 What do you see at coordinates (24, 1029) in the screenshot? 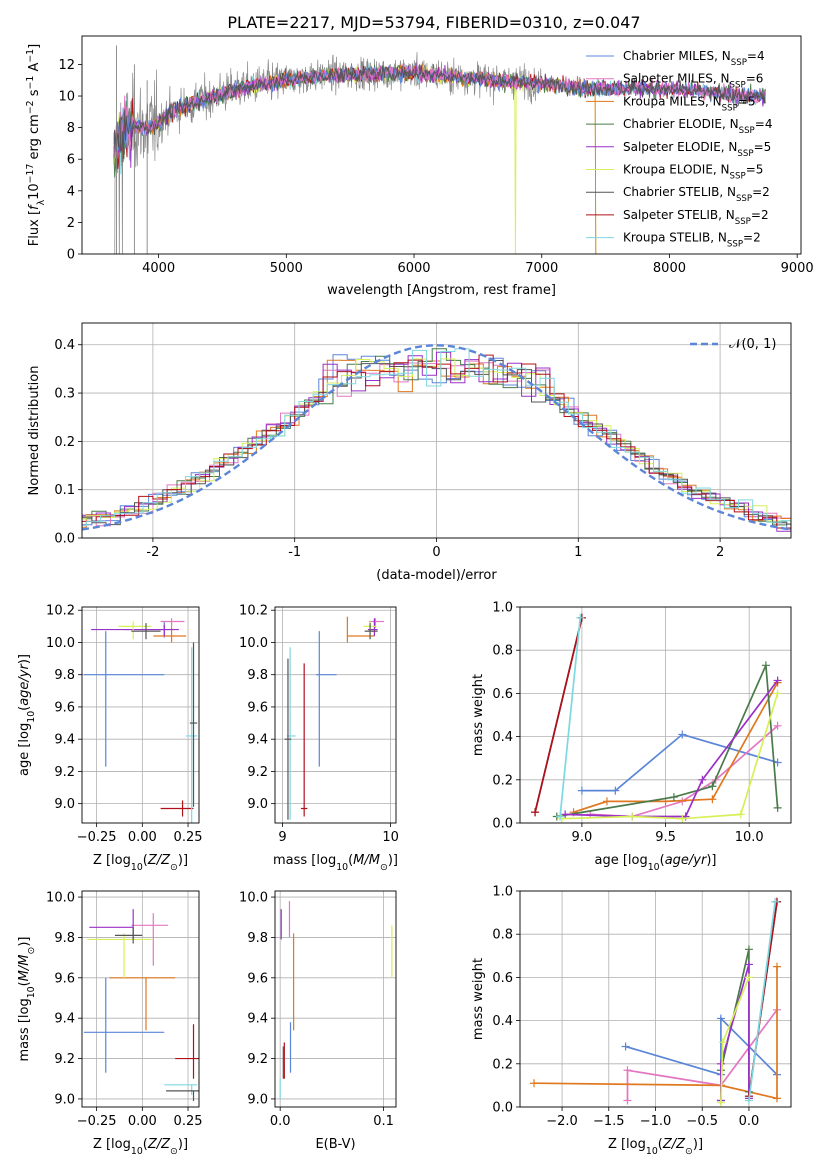
I see `label-part: mass [log` at bounding box center [24, 1029].